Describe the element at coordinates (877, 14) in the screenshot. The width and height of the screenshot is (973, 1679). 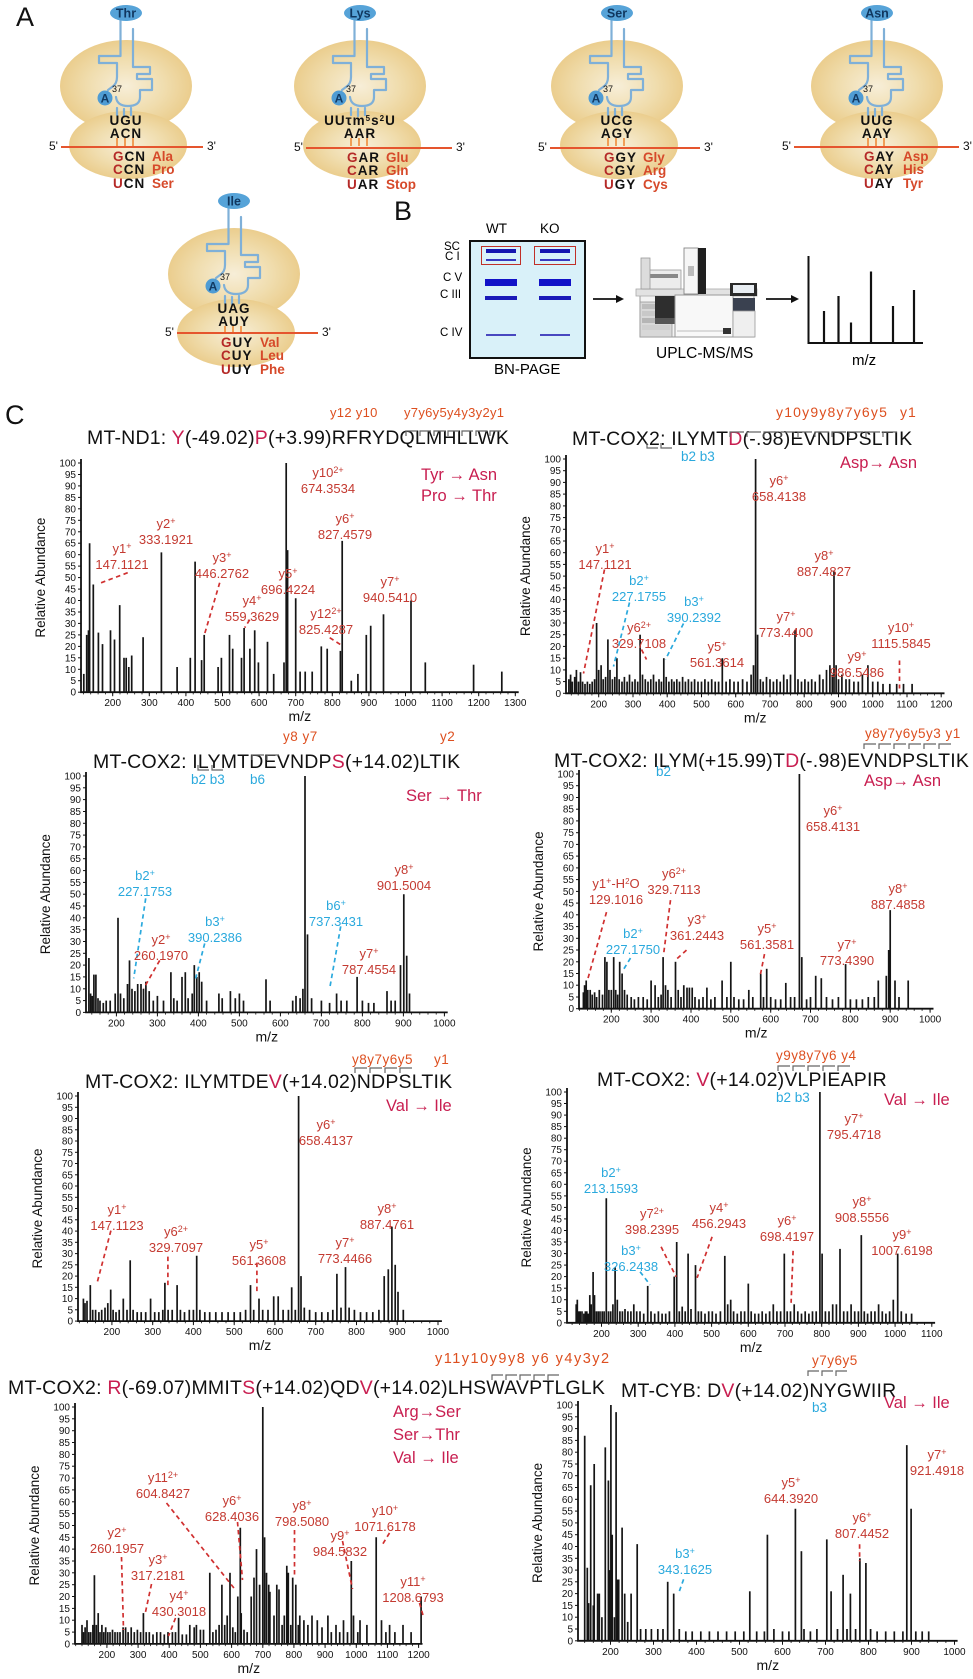
I see `svg-text: Asn` at that location.